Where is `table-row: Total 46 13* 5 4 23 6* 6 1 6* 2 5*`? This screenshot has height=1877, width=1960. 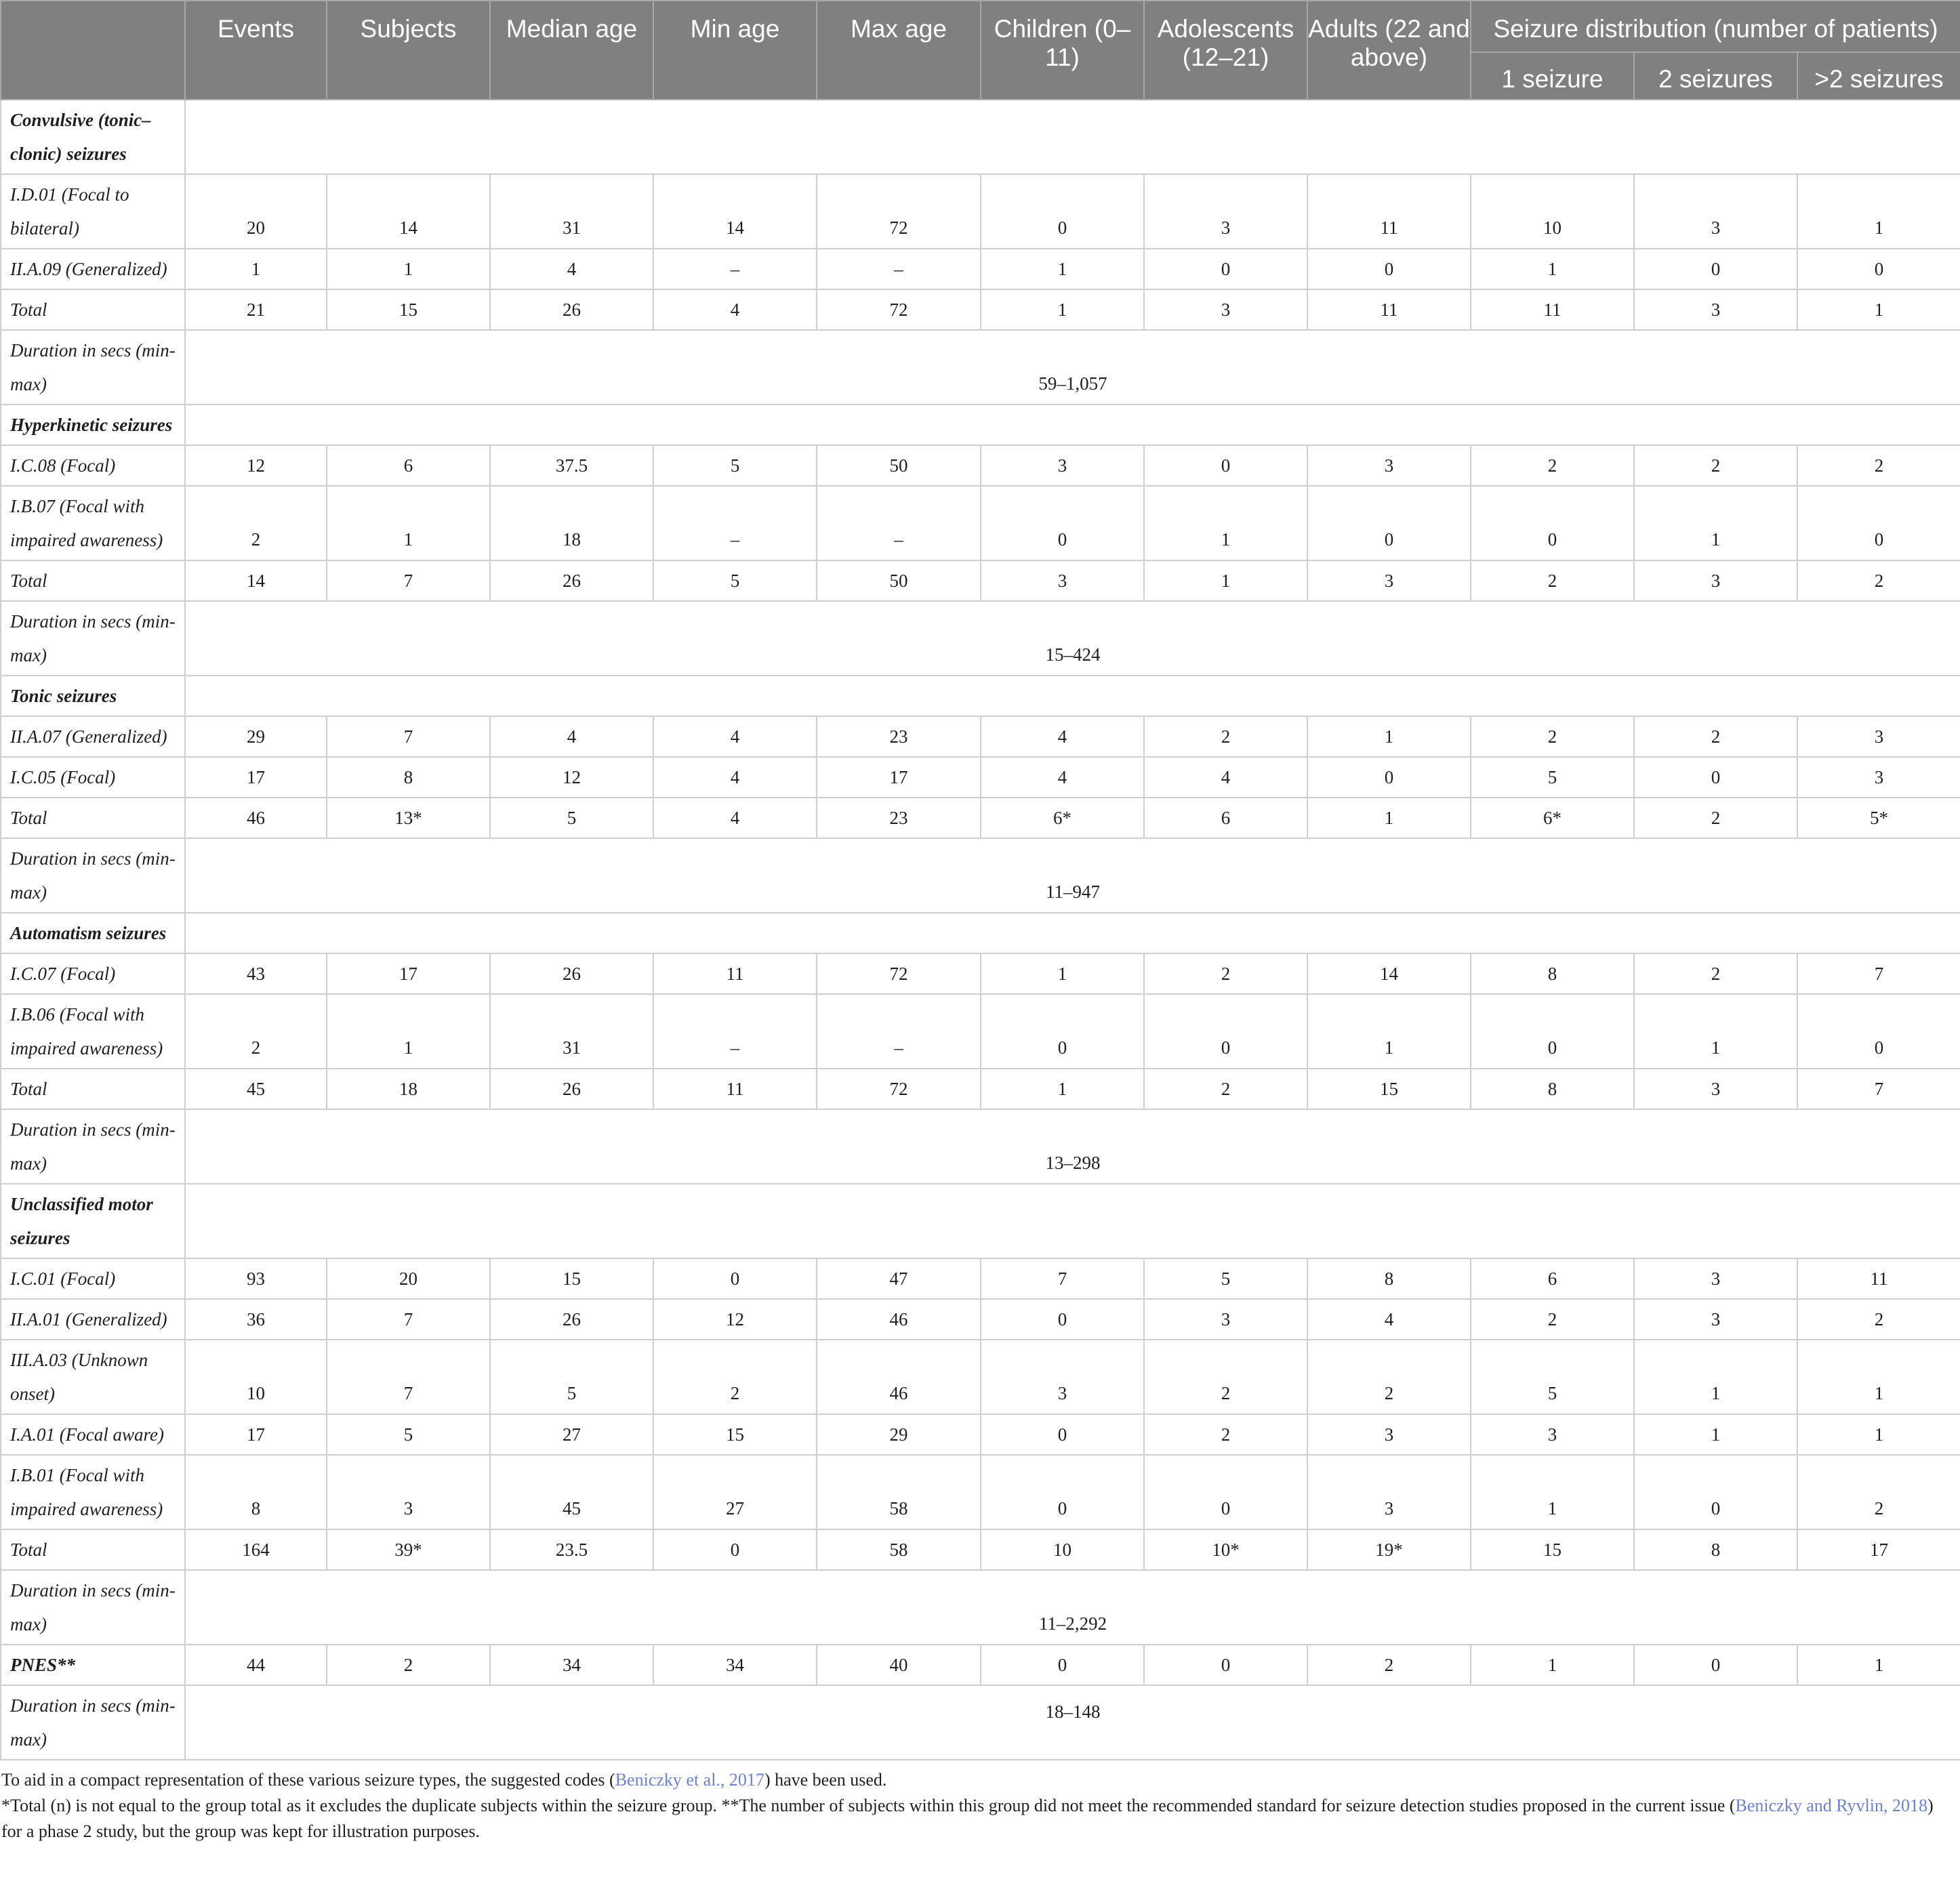 table-row: Total 46 13* 5 4 23 6* 6 1 6* 2 5* is located at coordinates (980, 818).